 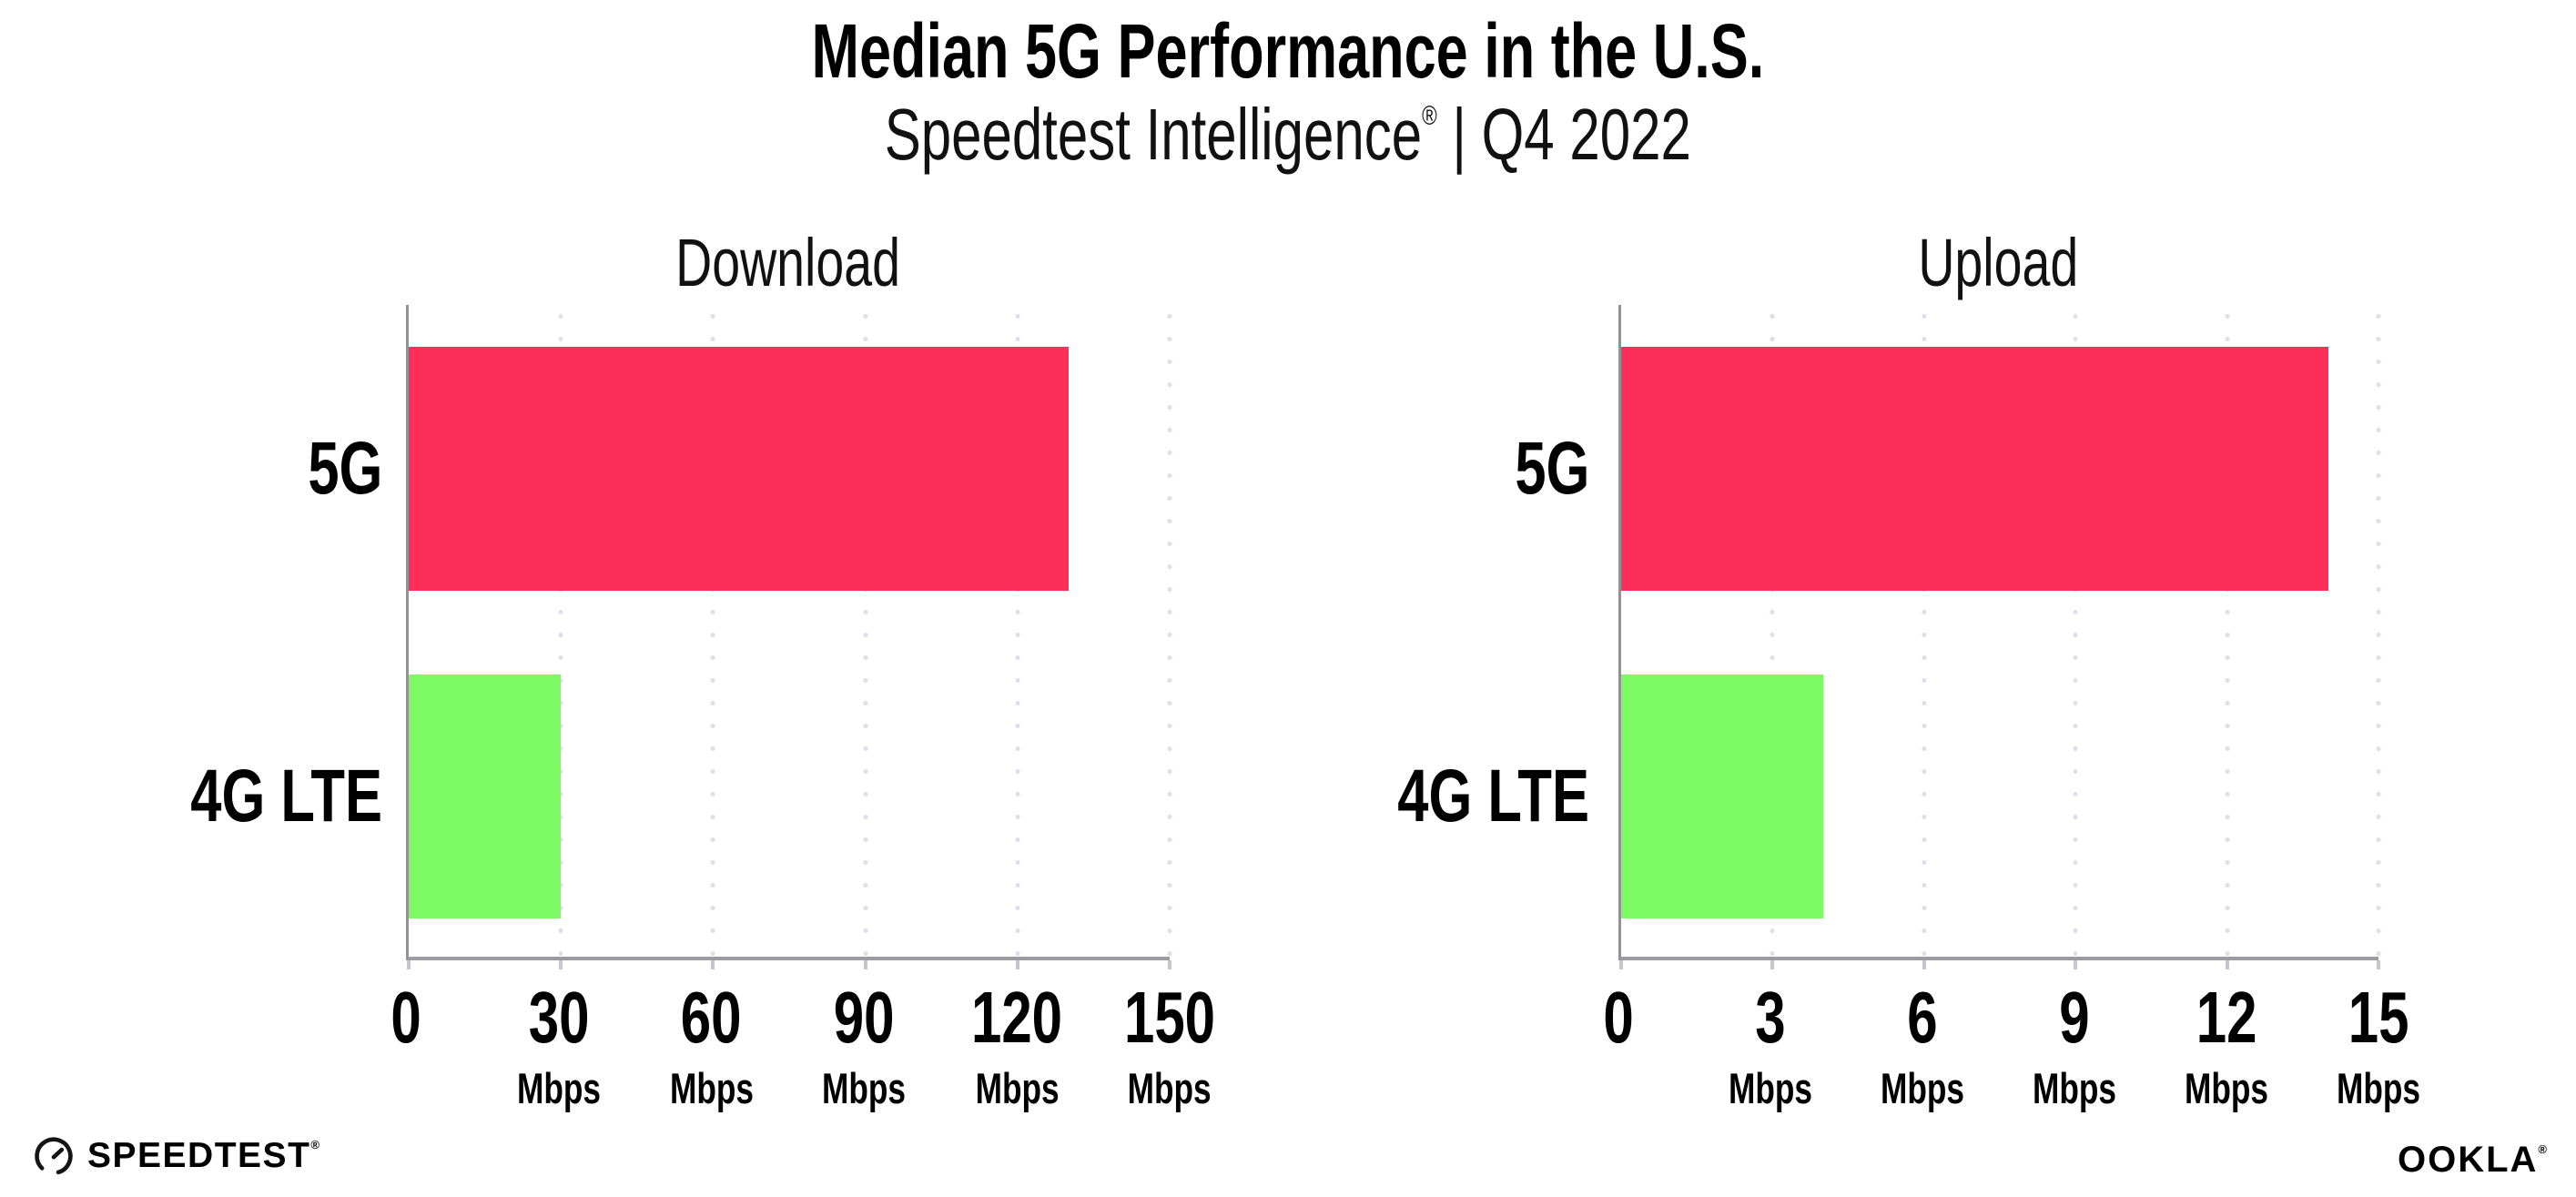 I want to click on x-tick: 9 Mbps, so click(x=2075, y=1044).